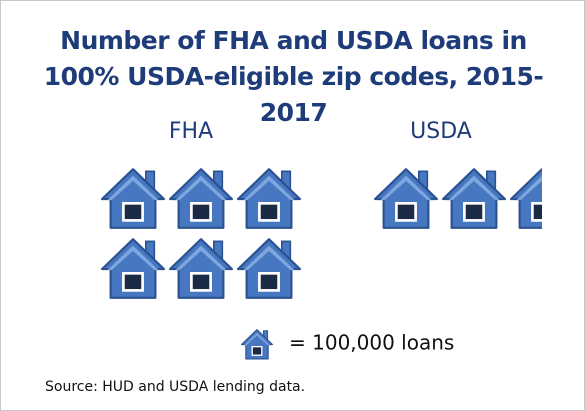 This screenshot has height=411, width=585. Describe the element at coordinates (175, 387) in the screenshot. I see `source: Source: HUD and USDA lending data.` at that location.